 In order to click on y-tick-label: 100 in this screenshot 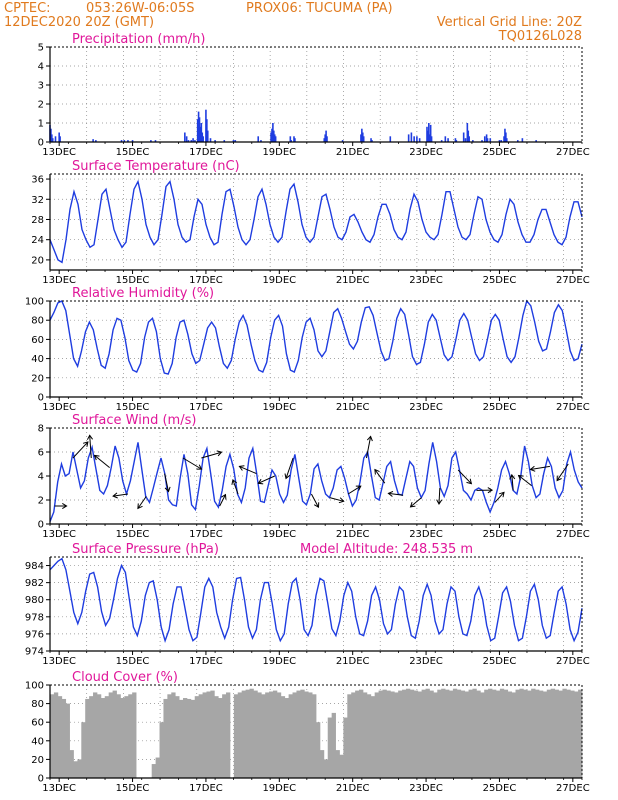, I will do `click(34, 302)`.